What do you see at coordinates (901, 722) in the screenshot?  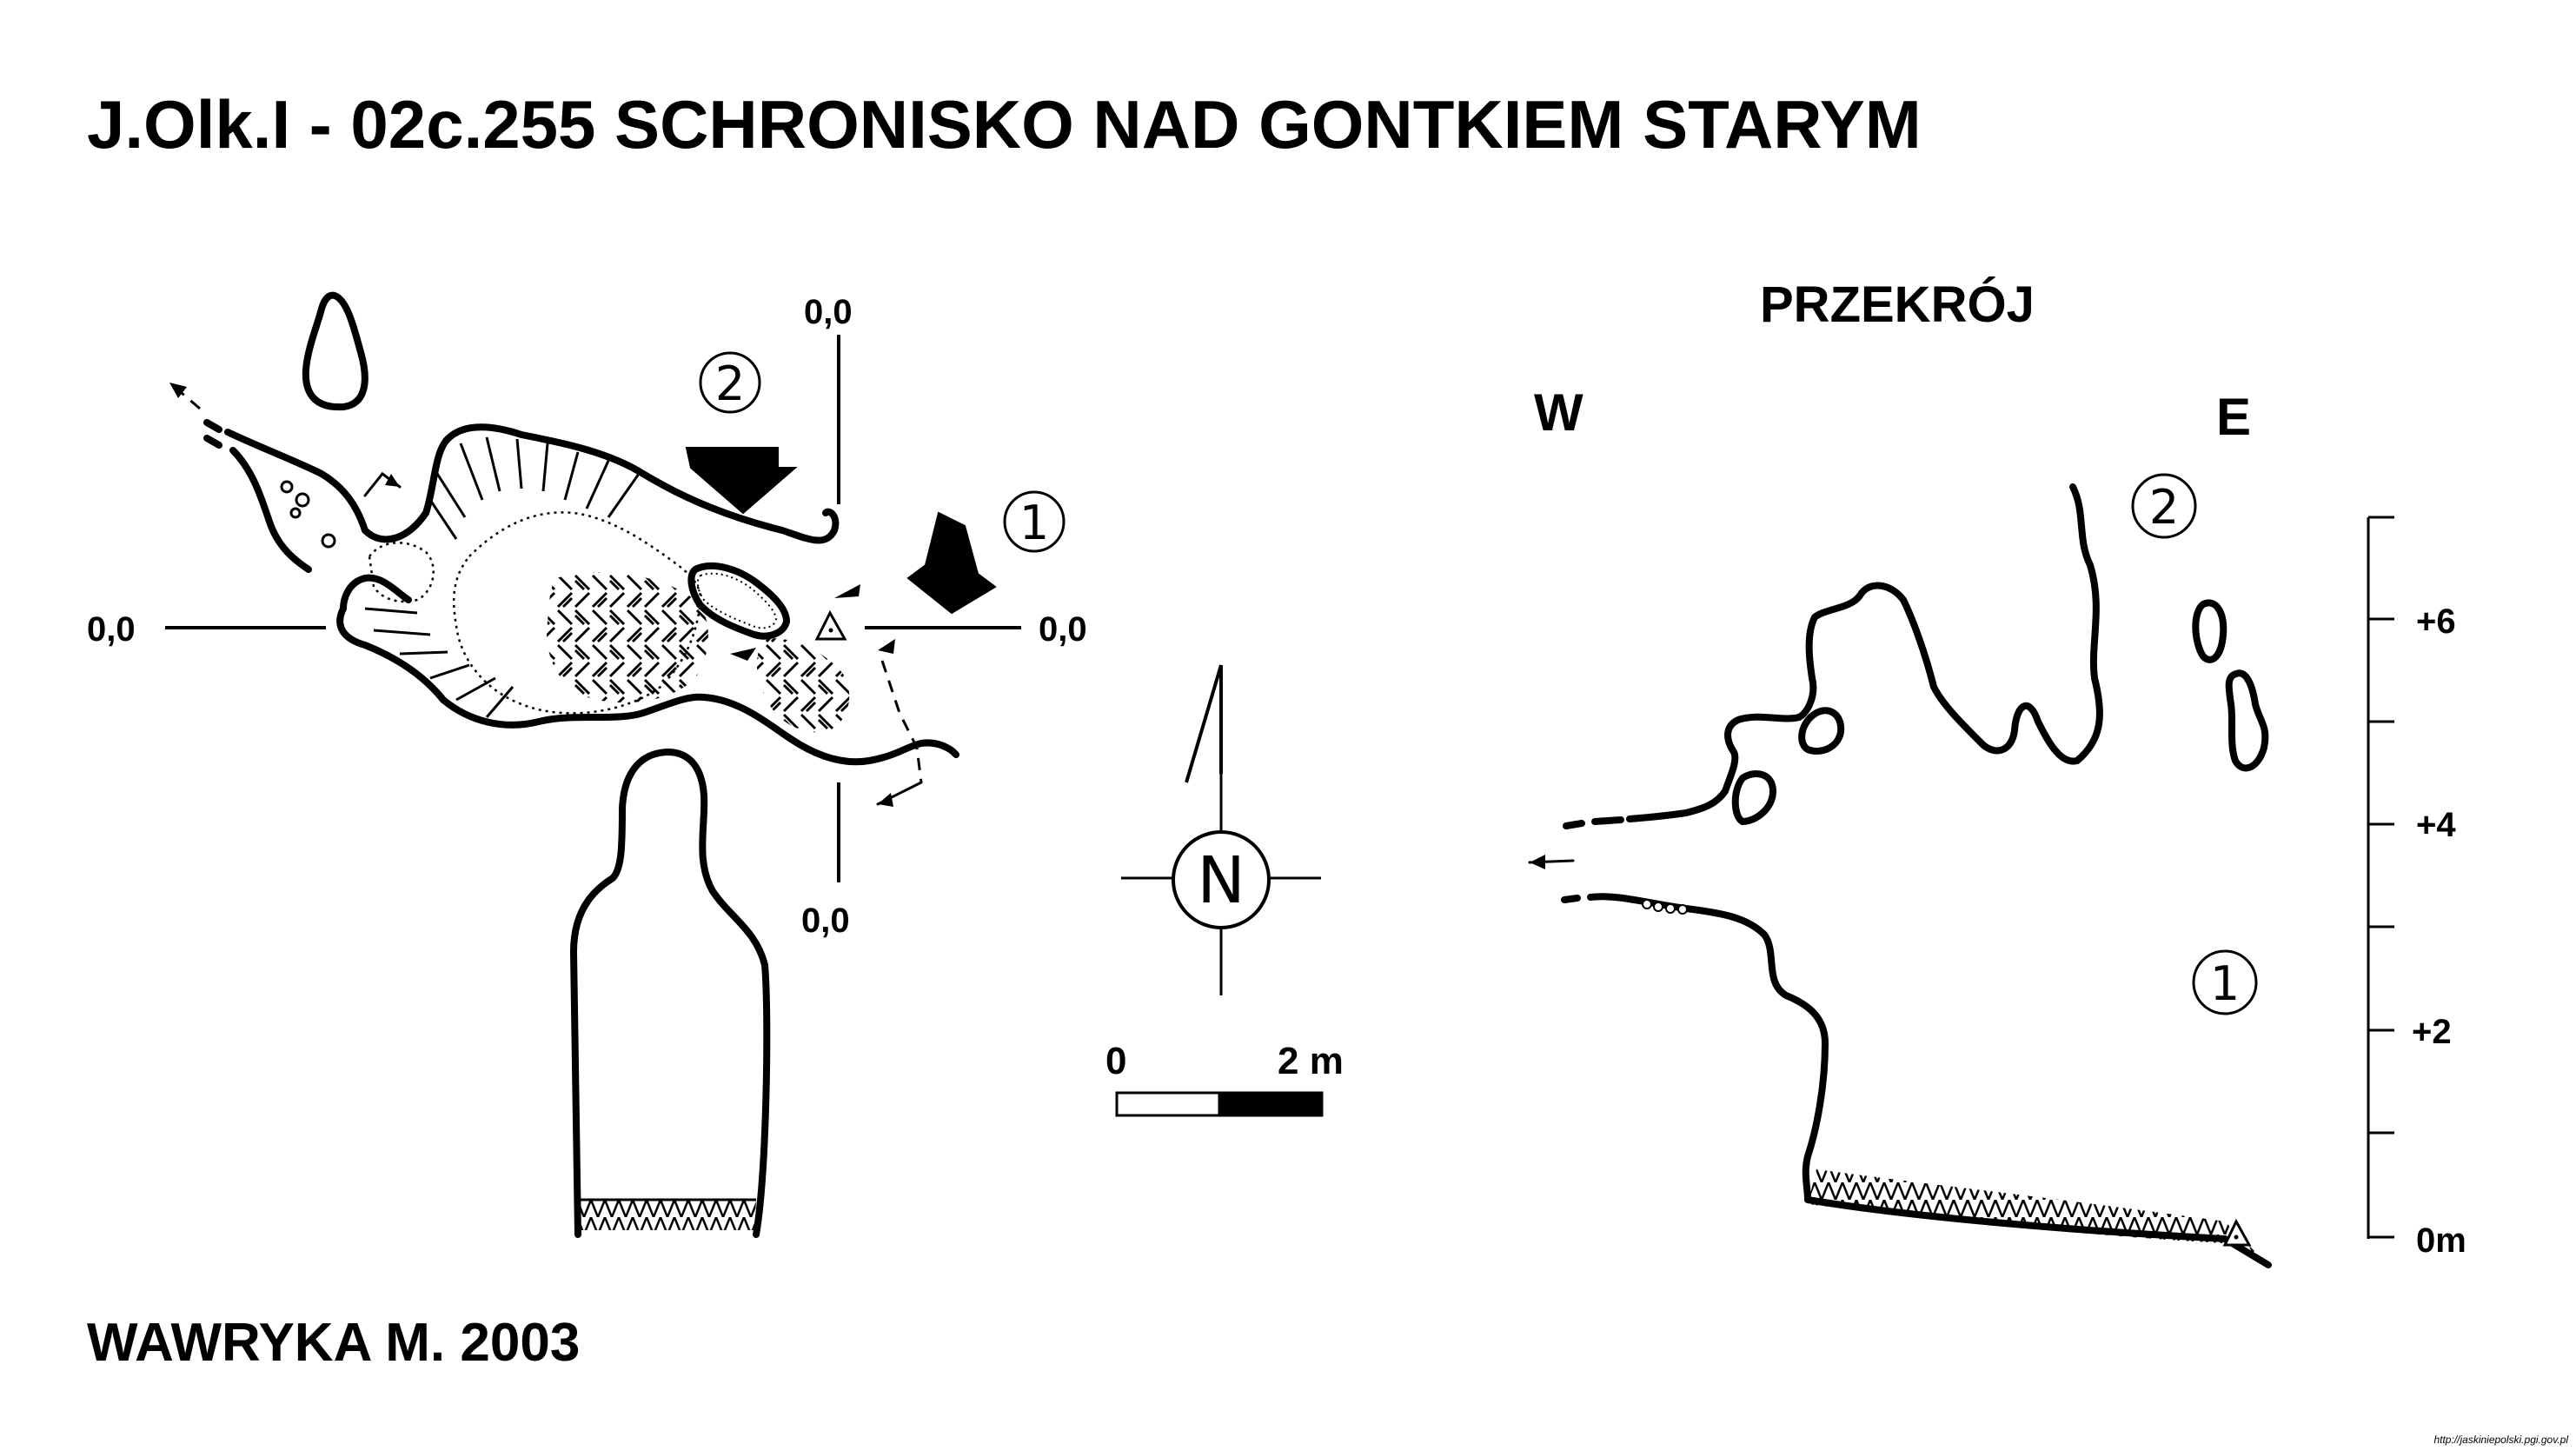 I see `section-cut-line` at bounding box center [901, 722].